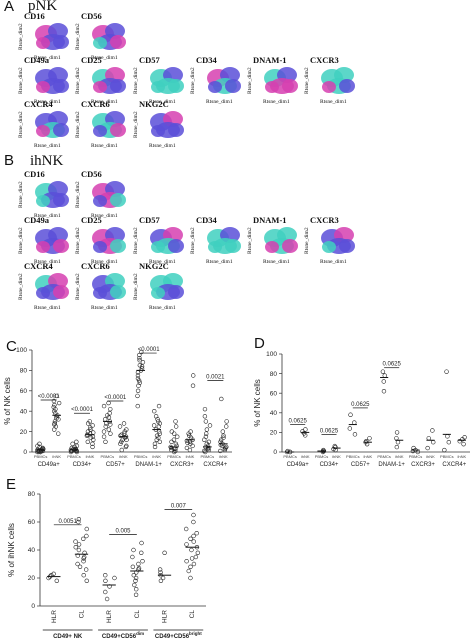 This screenshot has width=474, height=643. Describe the element at coordinates (33, 606) in the screenshot. I see `y-tick-label: 0` at that location.